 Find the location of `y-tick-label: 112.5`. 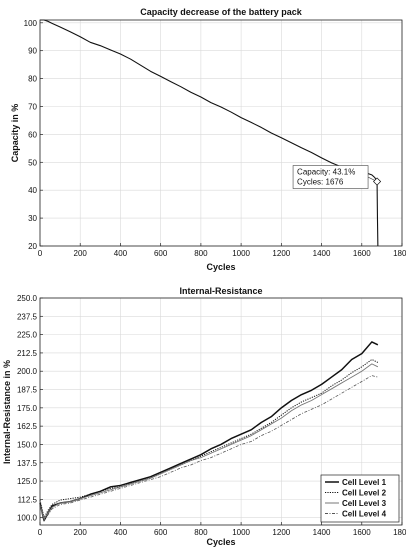

y-tick-label: 112.5 is located at coordinates (28, 499).